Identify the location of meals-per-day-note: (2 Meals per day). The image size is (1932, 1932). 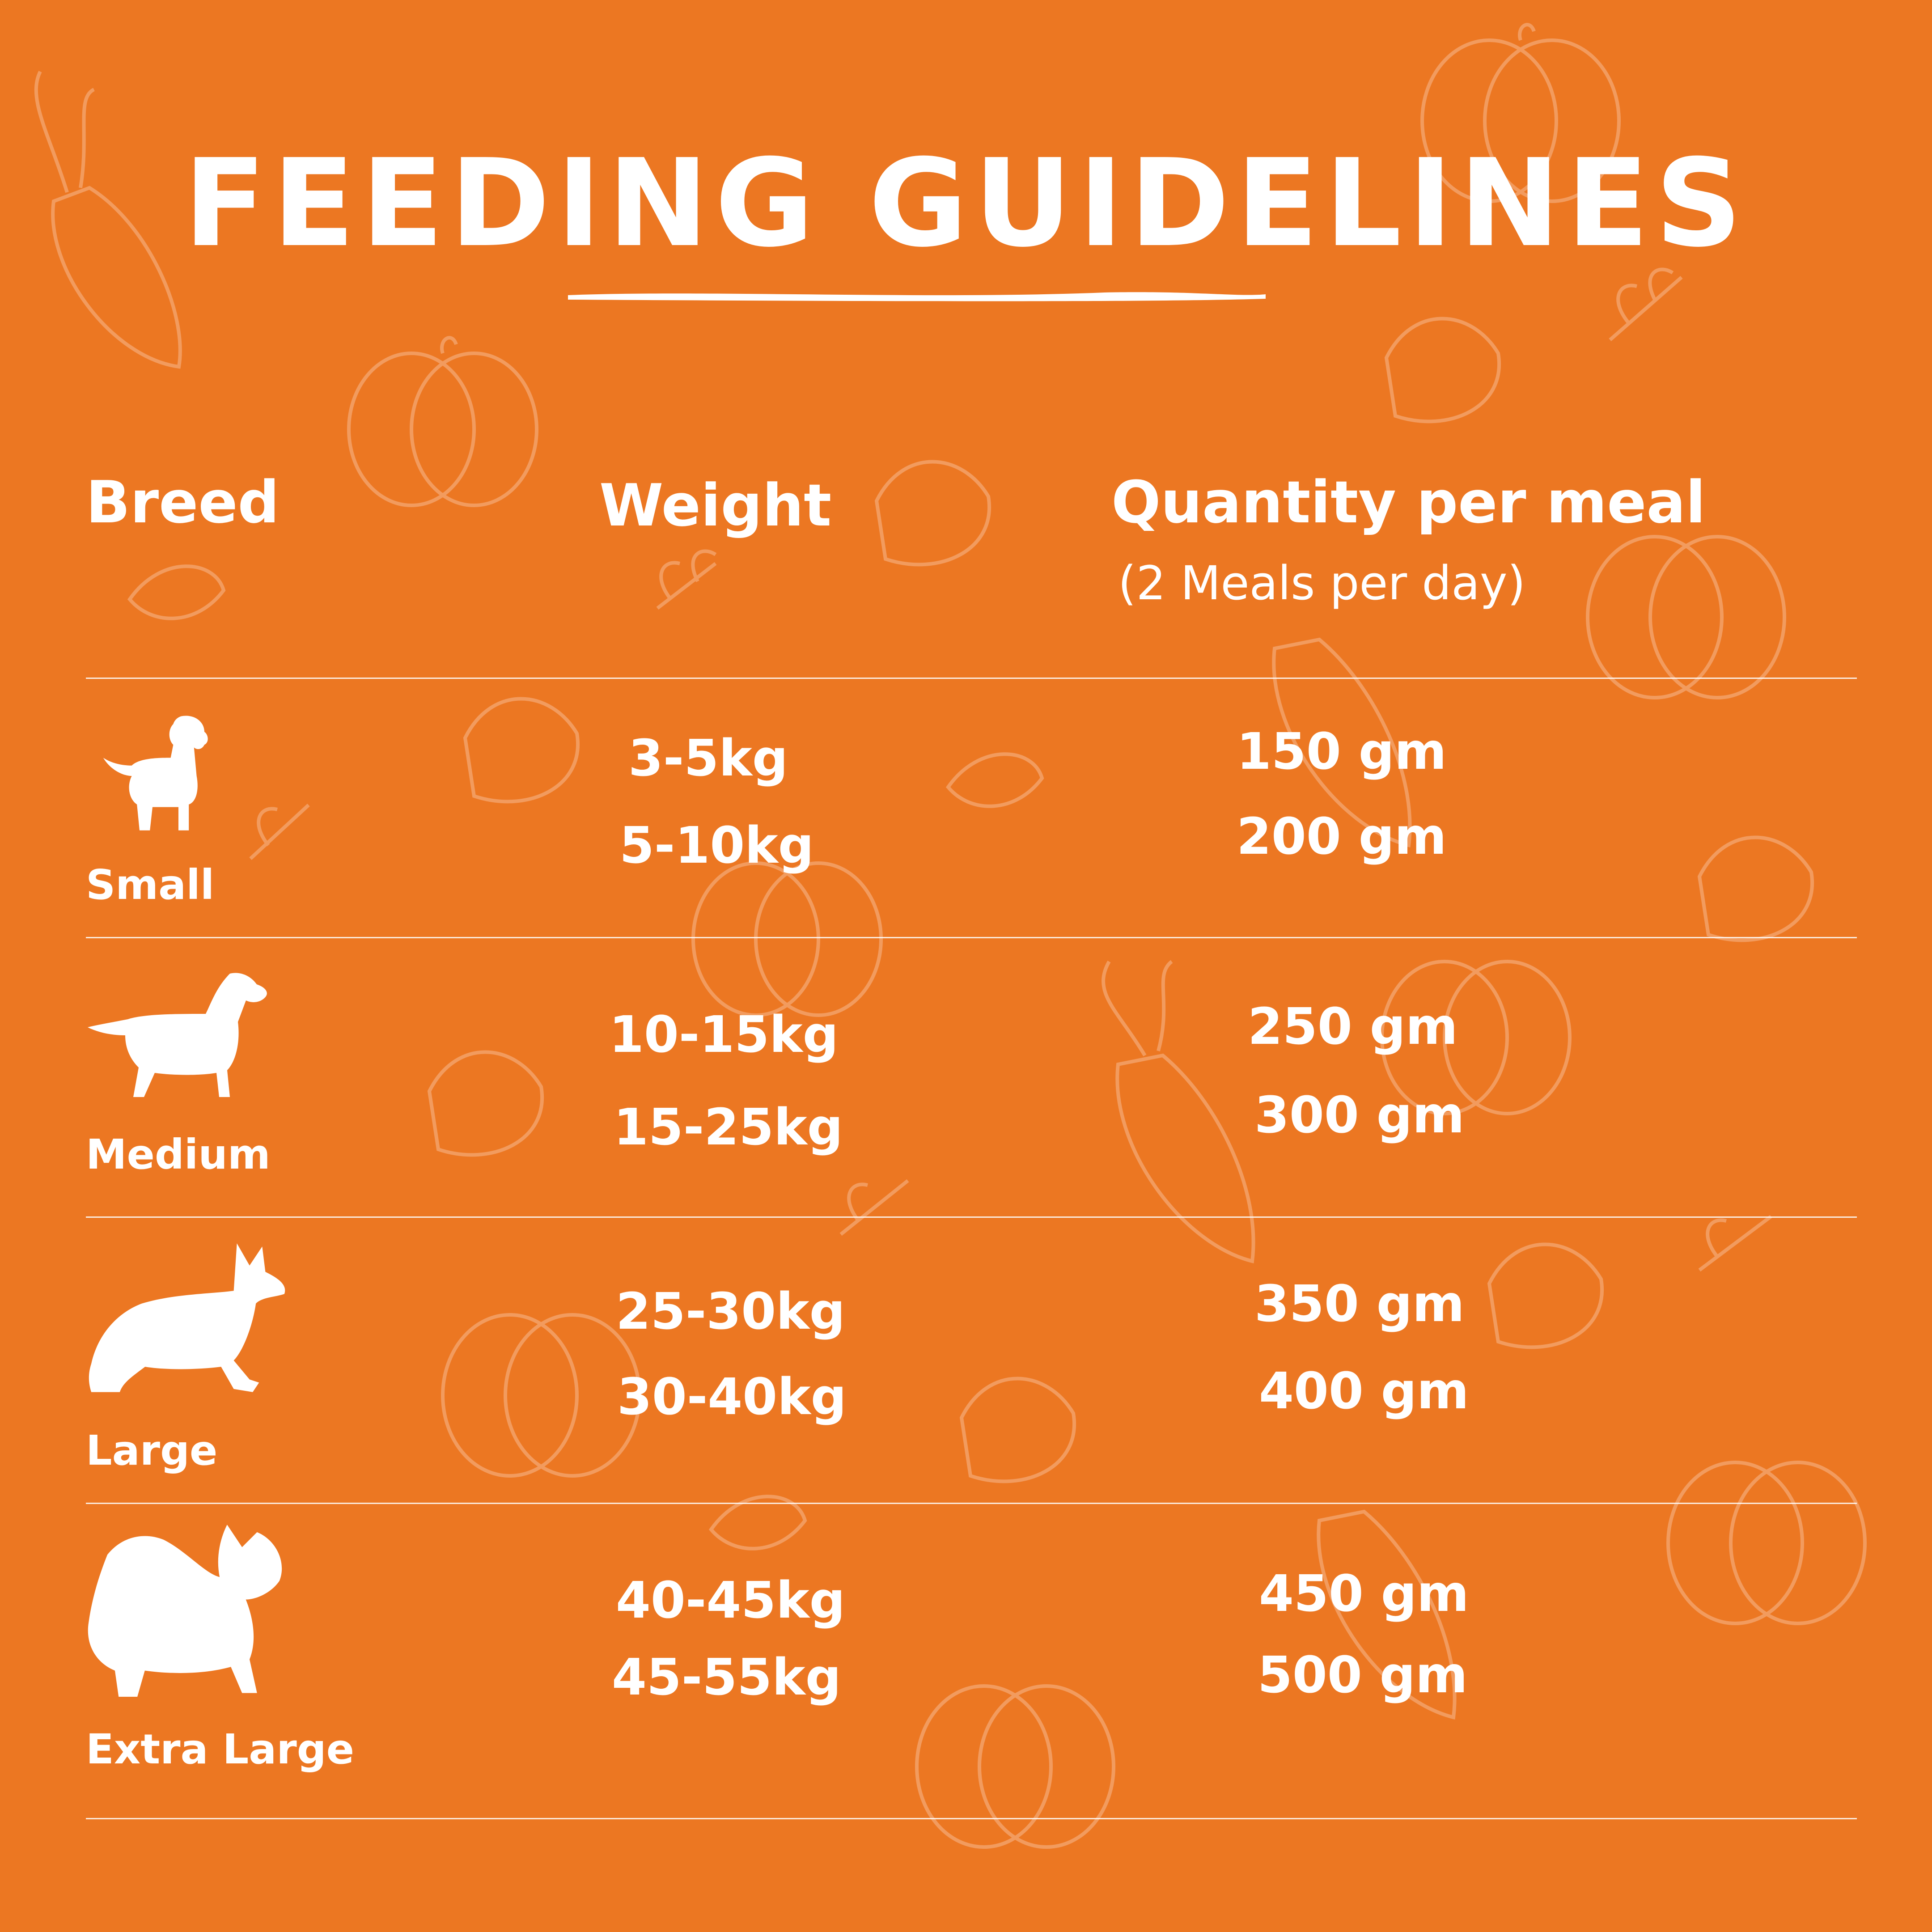
(1322, 583).